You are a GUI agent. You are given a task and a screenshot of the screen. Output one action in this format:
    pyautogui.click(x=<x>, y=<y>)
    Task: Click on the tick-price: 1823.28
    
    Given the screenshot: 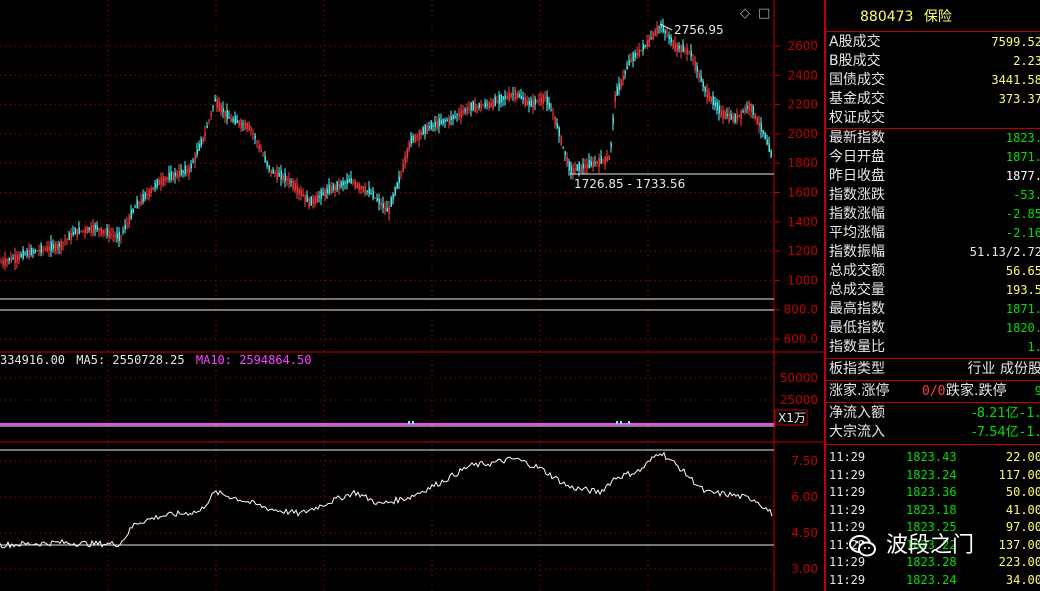 What is the action you would take?
    pyautogui.click(x=931, y=562)
    